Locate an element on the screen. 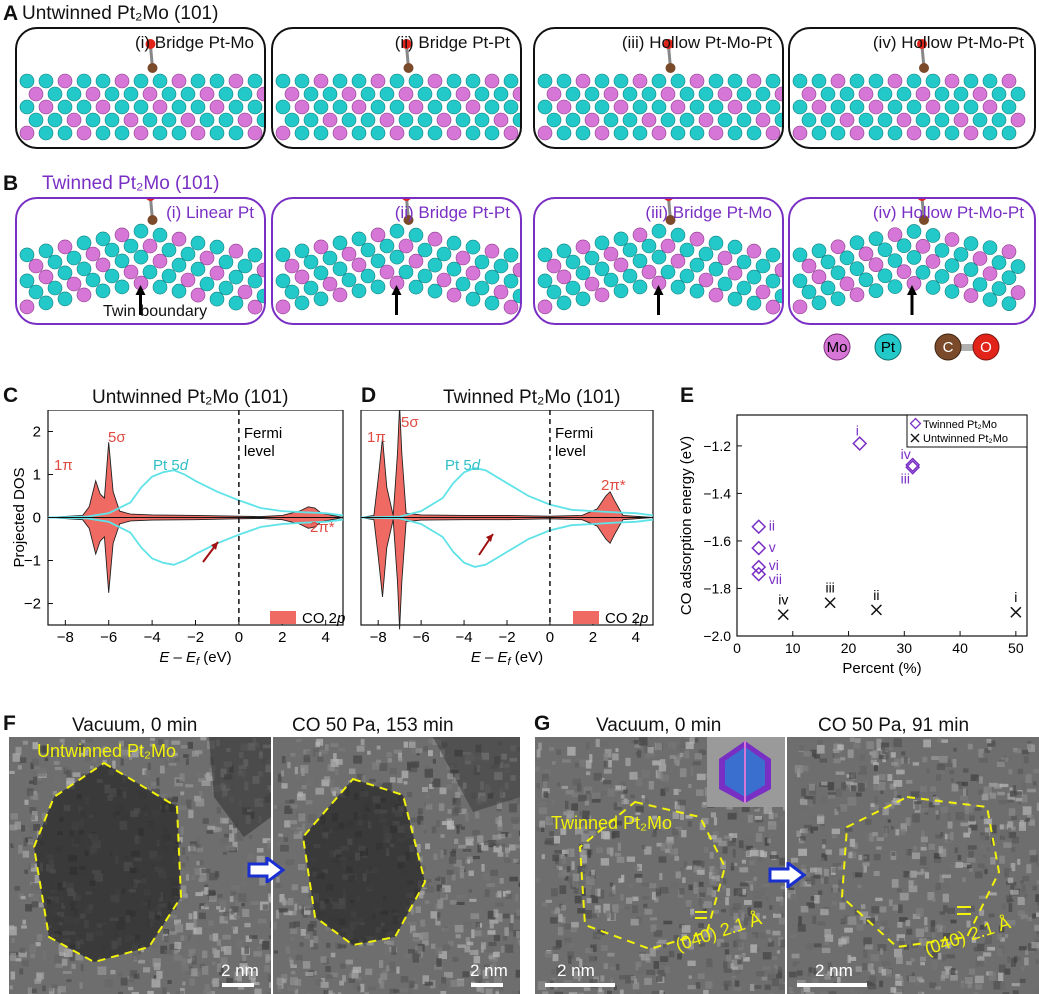 This screenshot has height=994, width=1039. untwinned-box-4: (iv) Hollow Pt-Mo-Pt is located at coordinates (912, 88).